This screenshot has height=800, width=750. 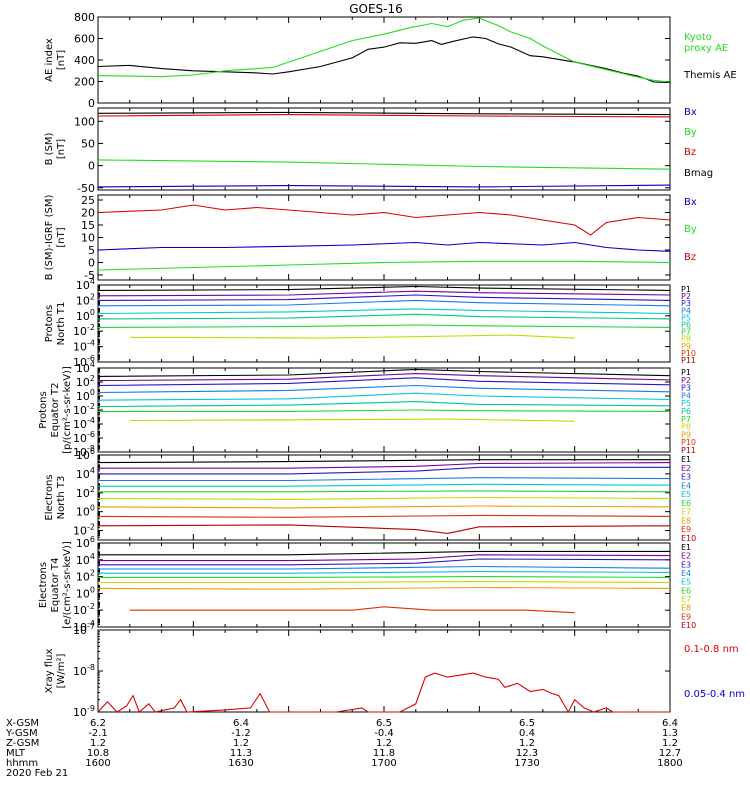 I want to click on legend-entry: Kyoto, so click(x=698, y=37).